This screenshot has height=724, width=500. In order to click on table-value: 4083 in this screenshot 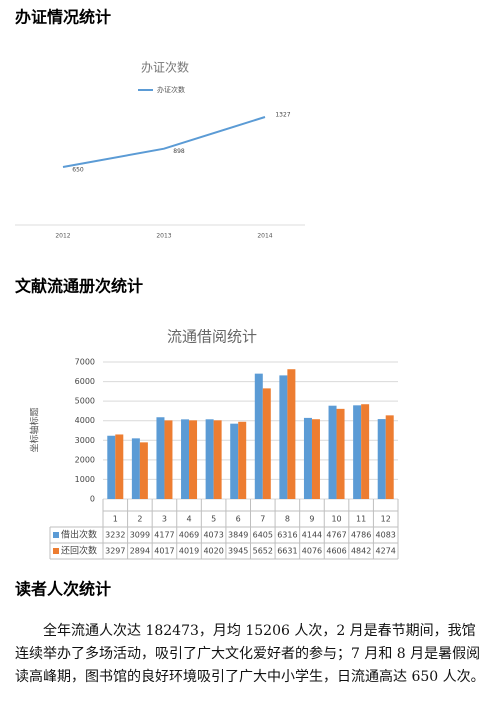, I will do `click(386, 535)`.